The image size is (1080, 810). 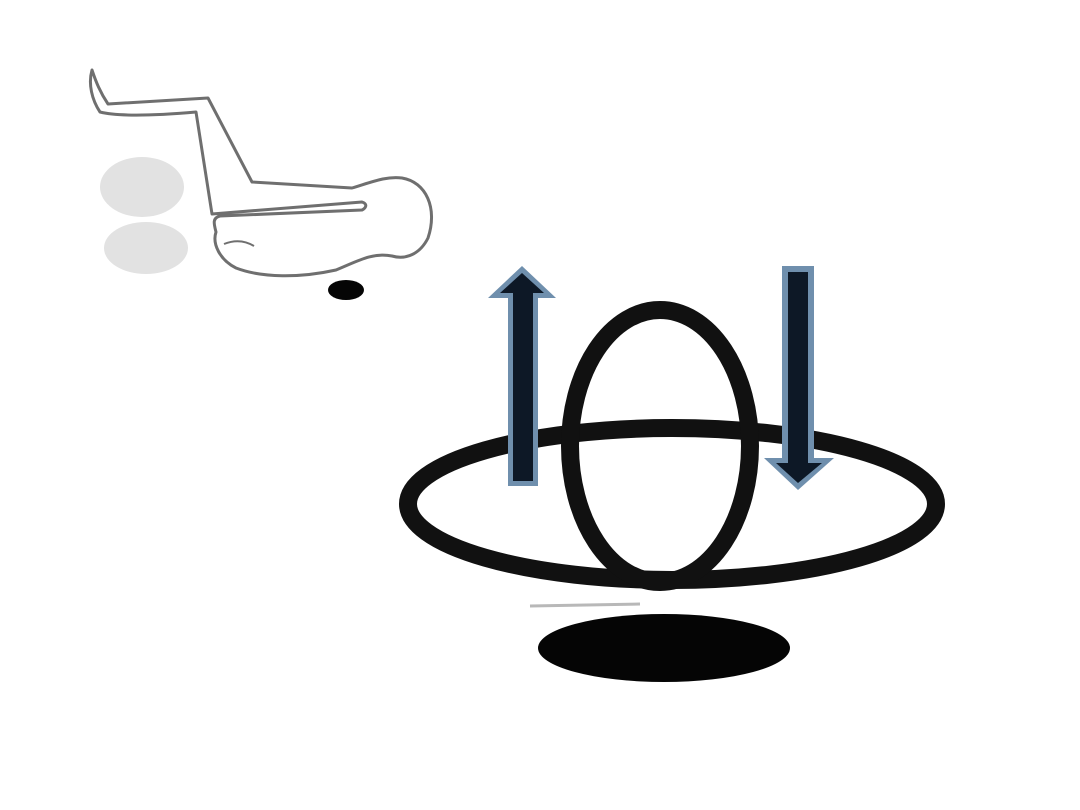 I want to click on arrow-up-icon, so click(x=522, y=376).